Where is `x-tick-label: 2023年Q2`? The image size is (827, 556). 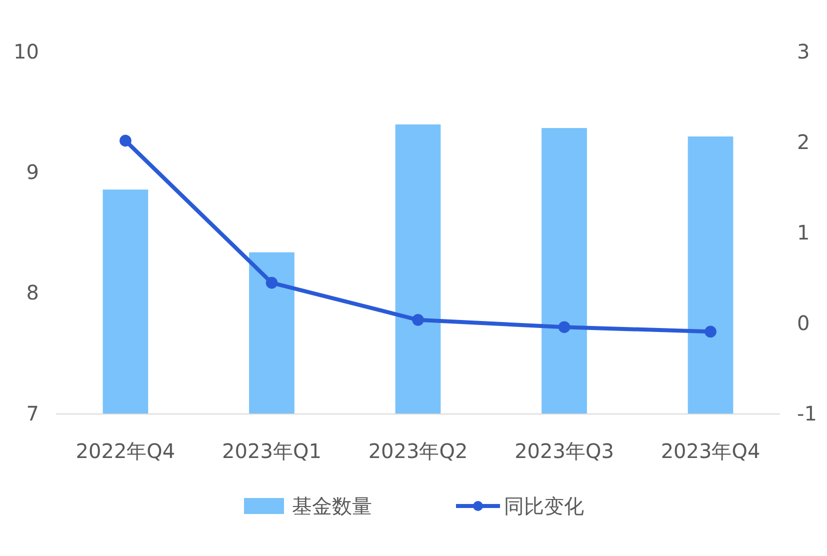 x-tick-label: 2023年Q2 is located at coordinates (418, 451).